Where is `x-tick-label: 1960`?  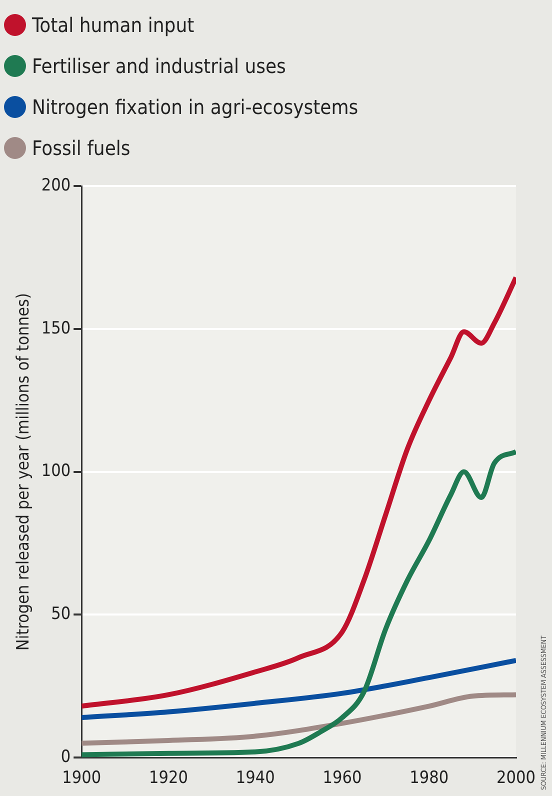
x-tick-label: 1960 is located at coordinates (342, 778).